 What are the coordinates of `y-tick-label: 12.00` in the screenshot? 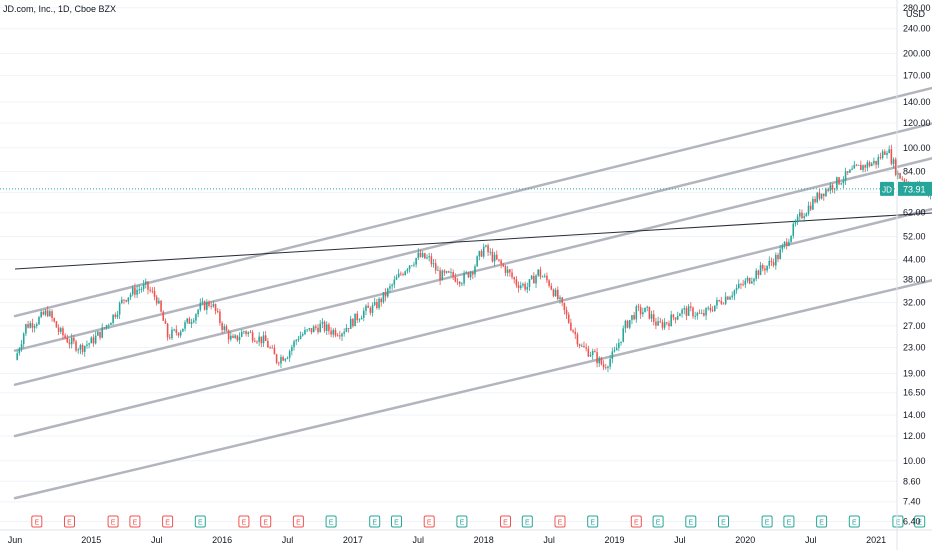 It's located at (914, 436).